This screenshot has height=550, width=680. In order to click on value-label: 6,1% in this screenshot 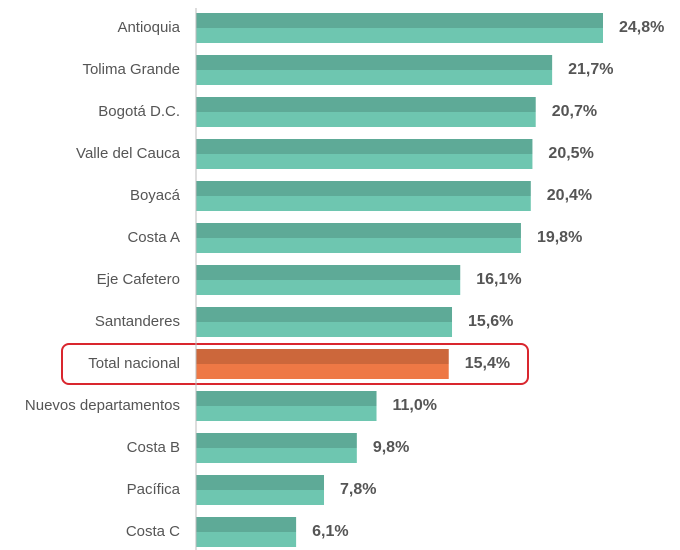, I will do `click(330, 531)`.